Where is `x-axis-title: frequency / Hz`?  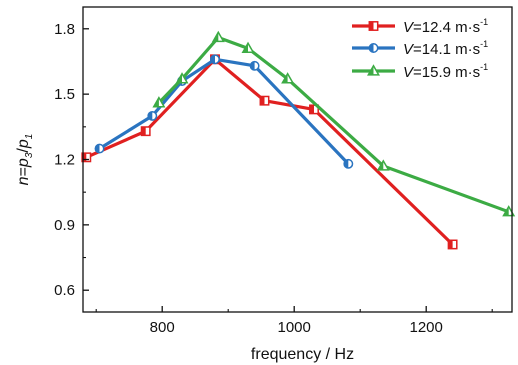
x-axis-title: frequency / Hz is located at coordinates (302, 354).